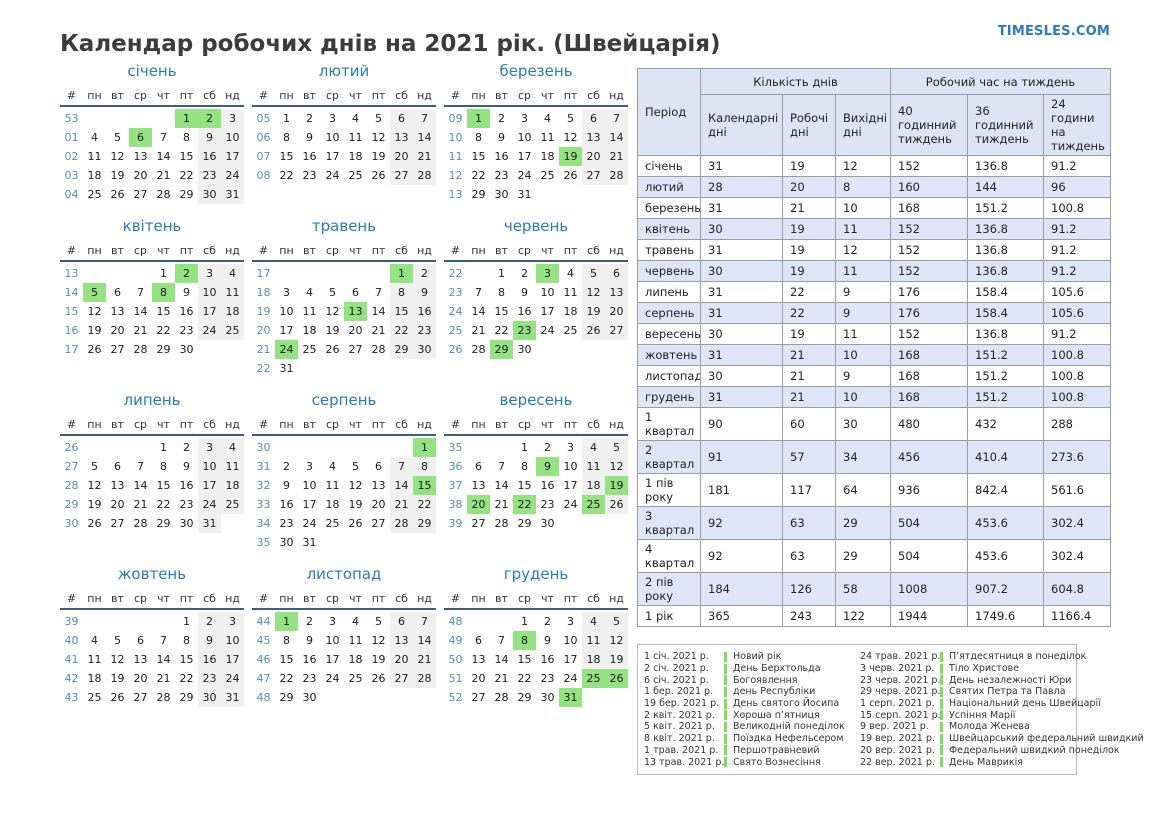 The image size is (1169, 827). I want to click on month-week-row: 44 1 2 3 4 5 6 7, so click(344, 621).